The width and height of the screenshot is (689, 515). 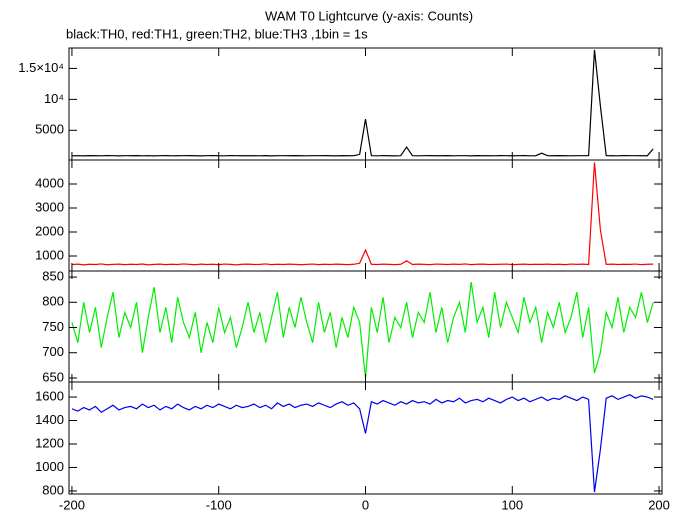 I want to click on y-tick-label: 4000, so click(x=49, y=182).